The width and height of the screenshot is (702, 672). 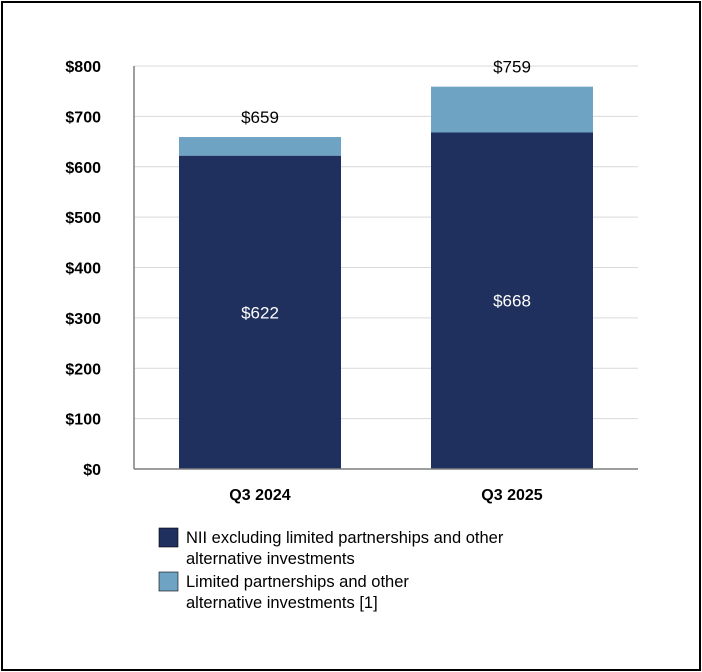 What do you see at coordinates (83, 117) in the screenshot?
I see `y-tick-label: $700` at bounding box center [83, 117].